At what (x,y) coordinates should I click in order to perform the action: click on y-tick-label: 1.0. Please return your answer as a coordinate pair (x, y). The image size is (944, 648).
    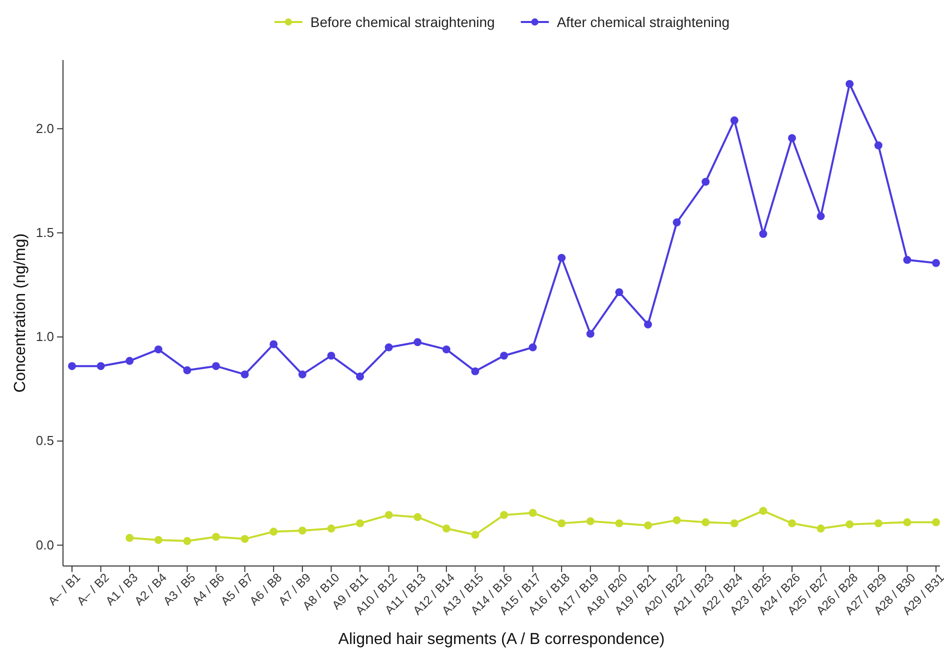
    Looking at the image, I should click on (45, 336).